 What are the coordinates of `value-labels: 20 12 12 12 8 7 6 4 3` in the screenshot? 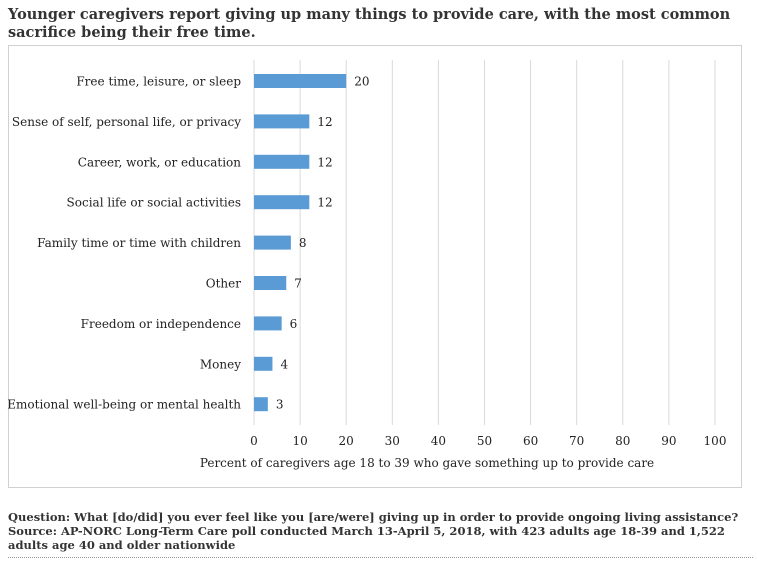 It's located at (323, 243).